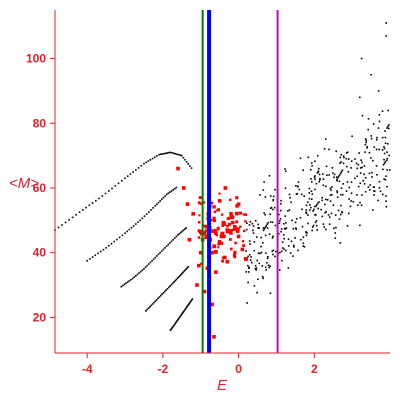 The image size is (400, 400). Describe the element at coordinates (222, 385) in the screenshot. I see `x-axis-title: E` at that location.